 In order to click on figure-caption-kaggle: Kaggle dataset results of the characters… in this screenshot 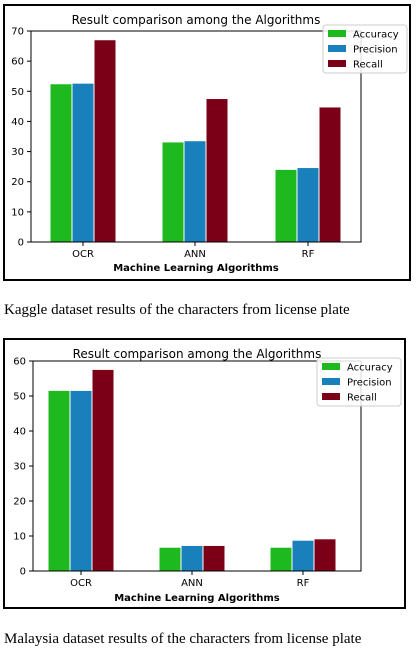, I will do `click(177, 310)`.